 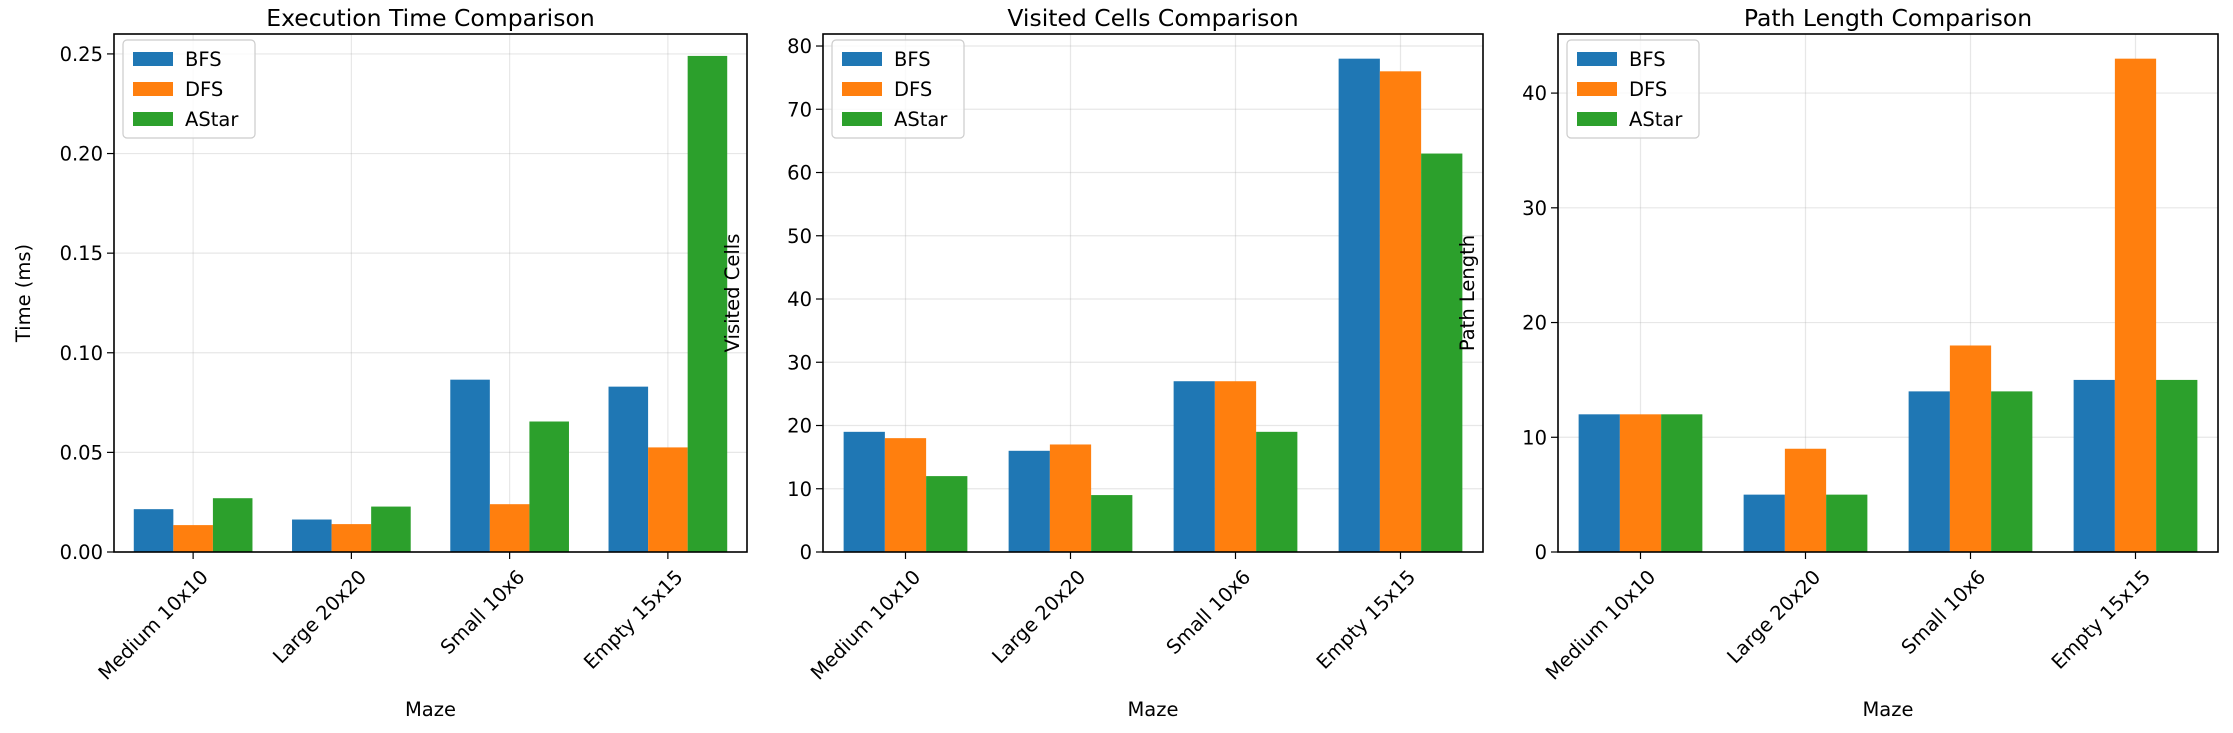 What do you see at coordinates (81, 353) in the screenshot?
I see `y-tick-label: 0.10` at bounding box center [81, 353].